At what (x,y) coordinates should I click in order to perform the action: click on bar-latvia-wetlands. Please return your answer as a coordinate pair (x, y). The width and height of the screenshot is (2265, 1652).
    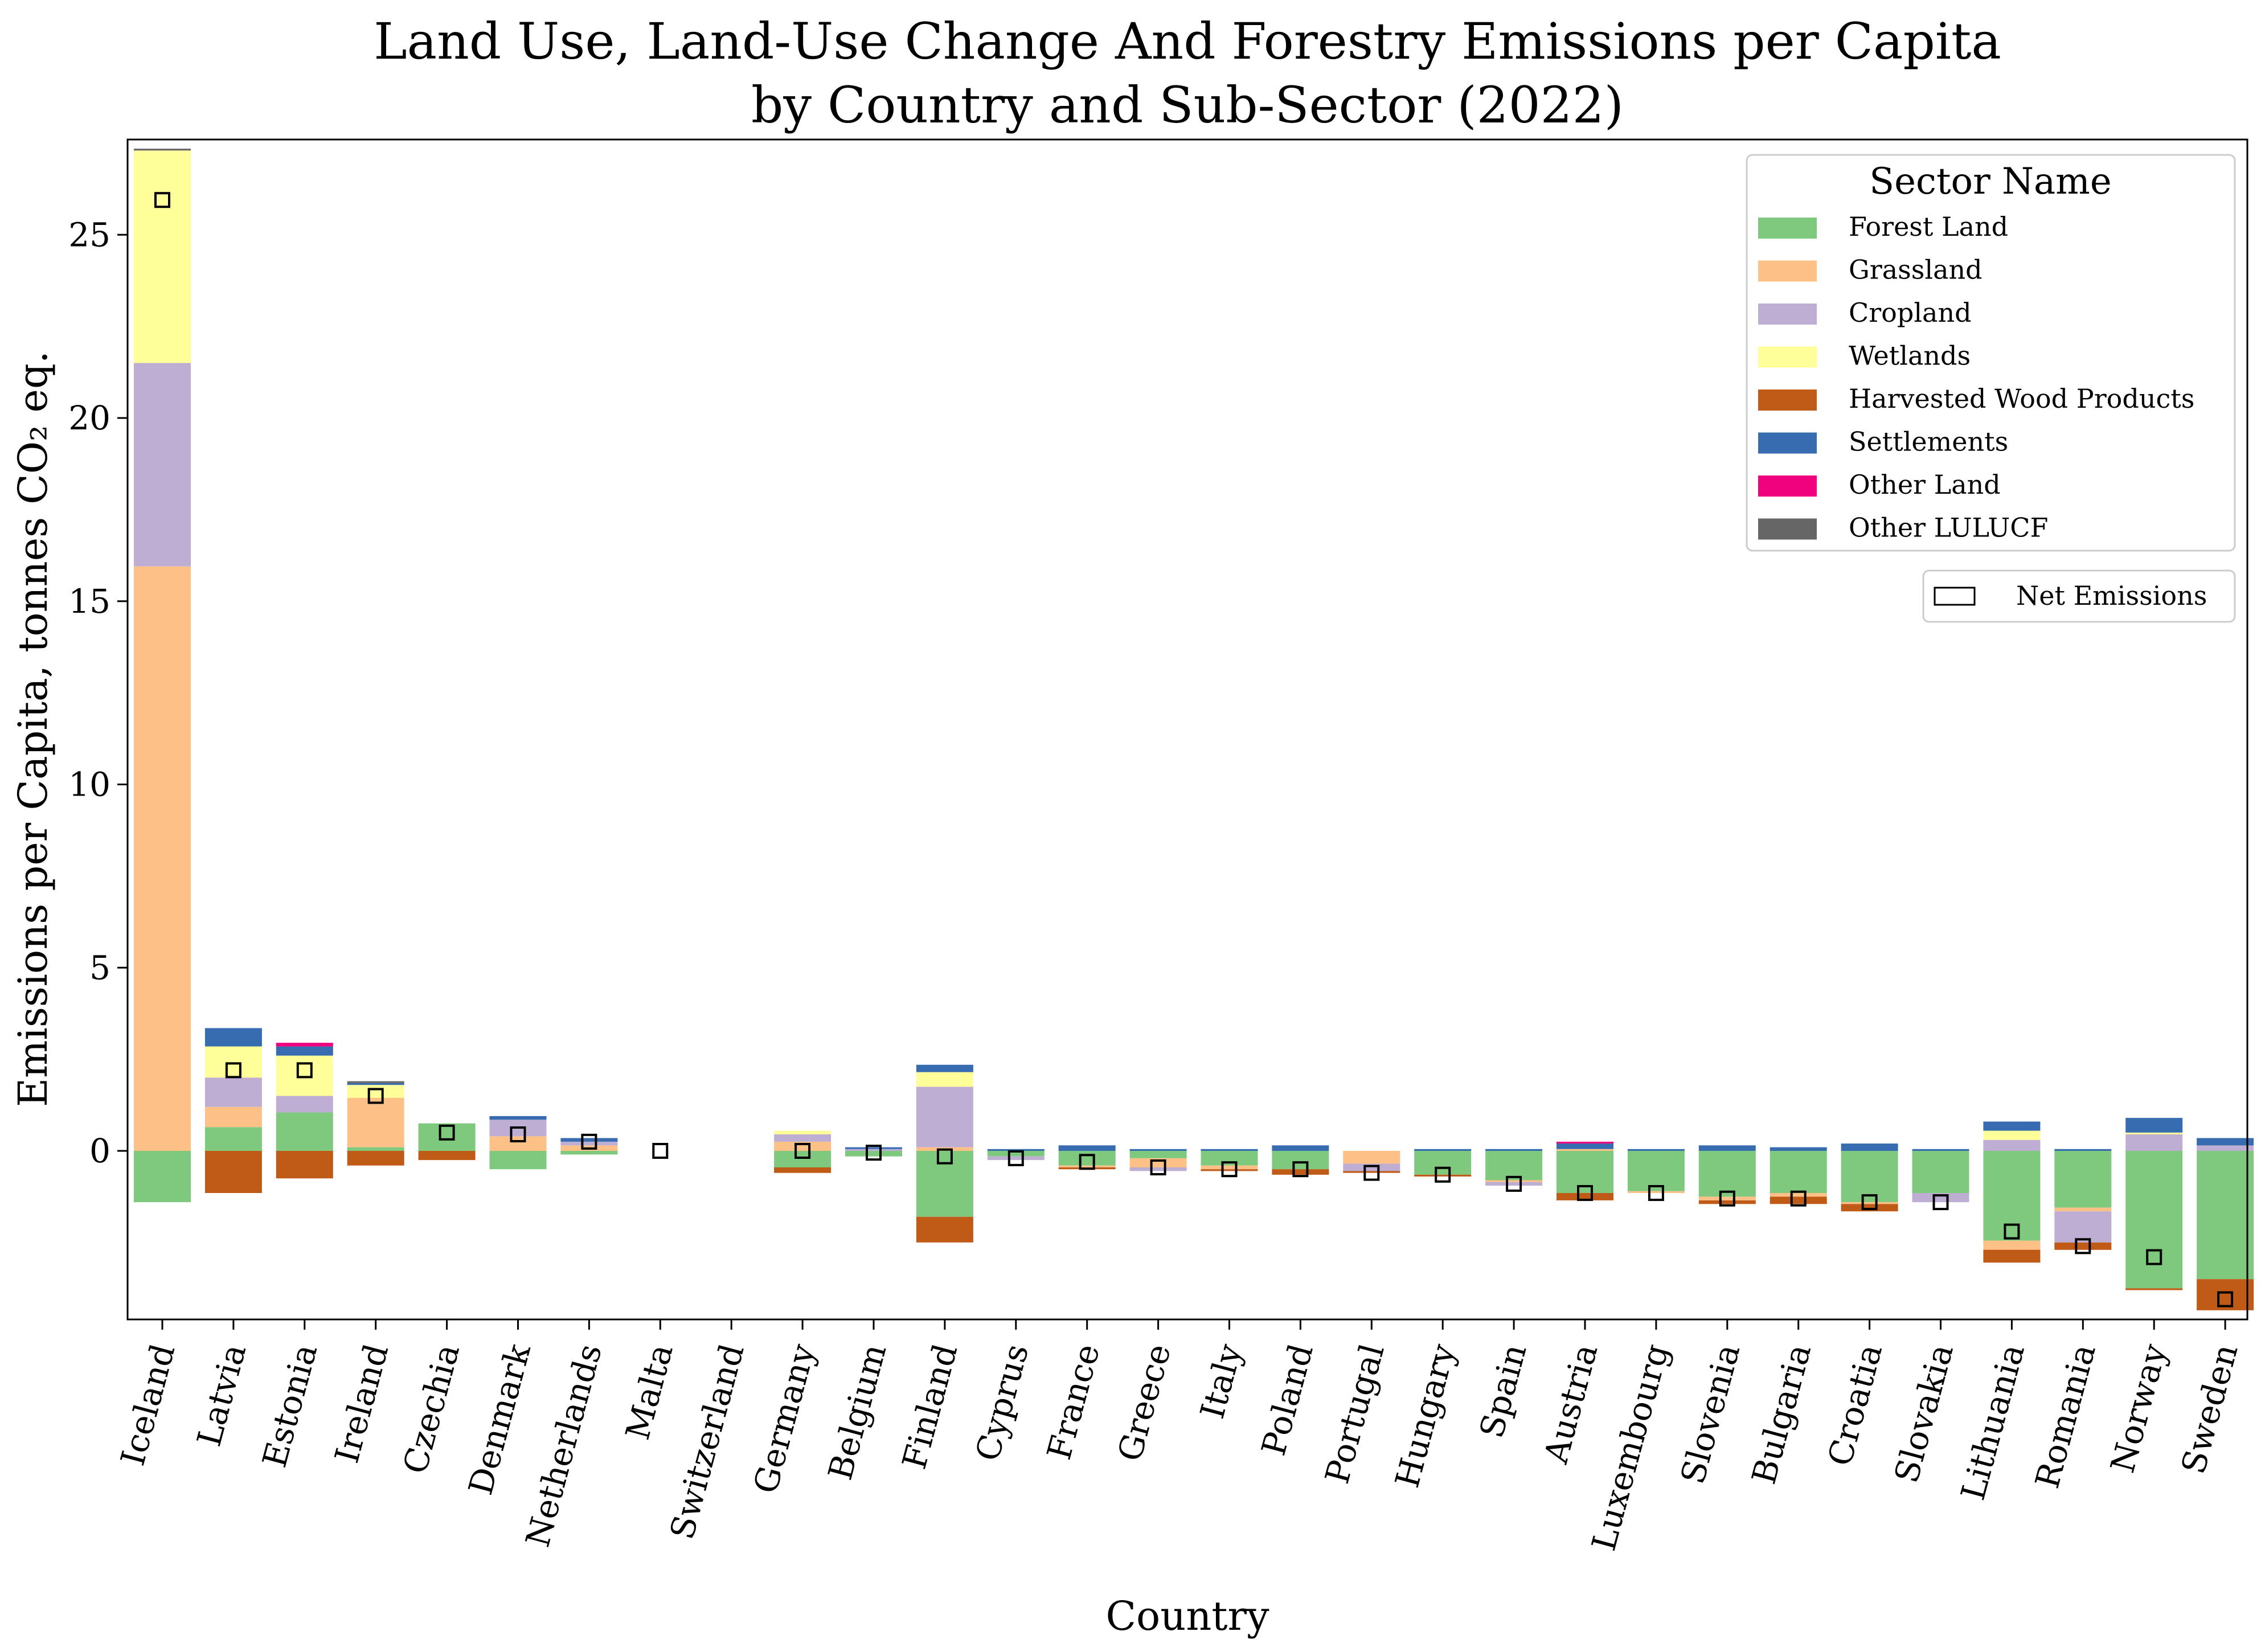
    Looking at the image, I should click on (233, 1062).